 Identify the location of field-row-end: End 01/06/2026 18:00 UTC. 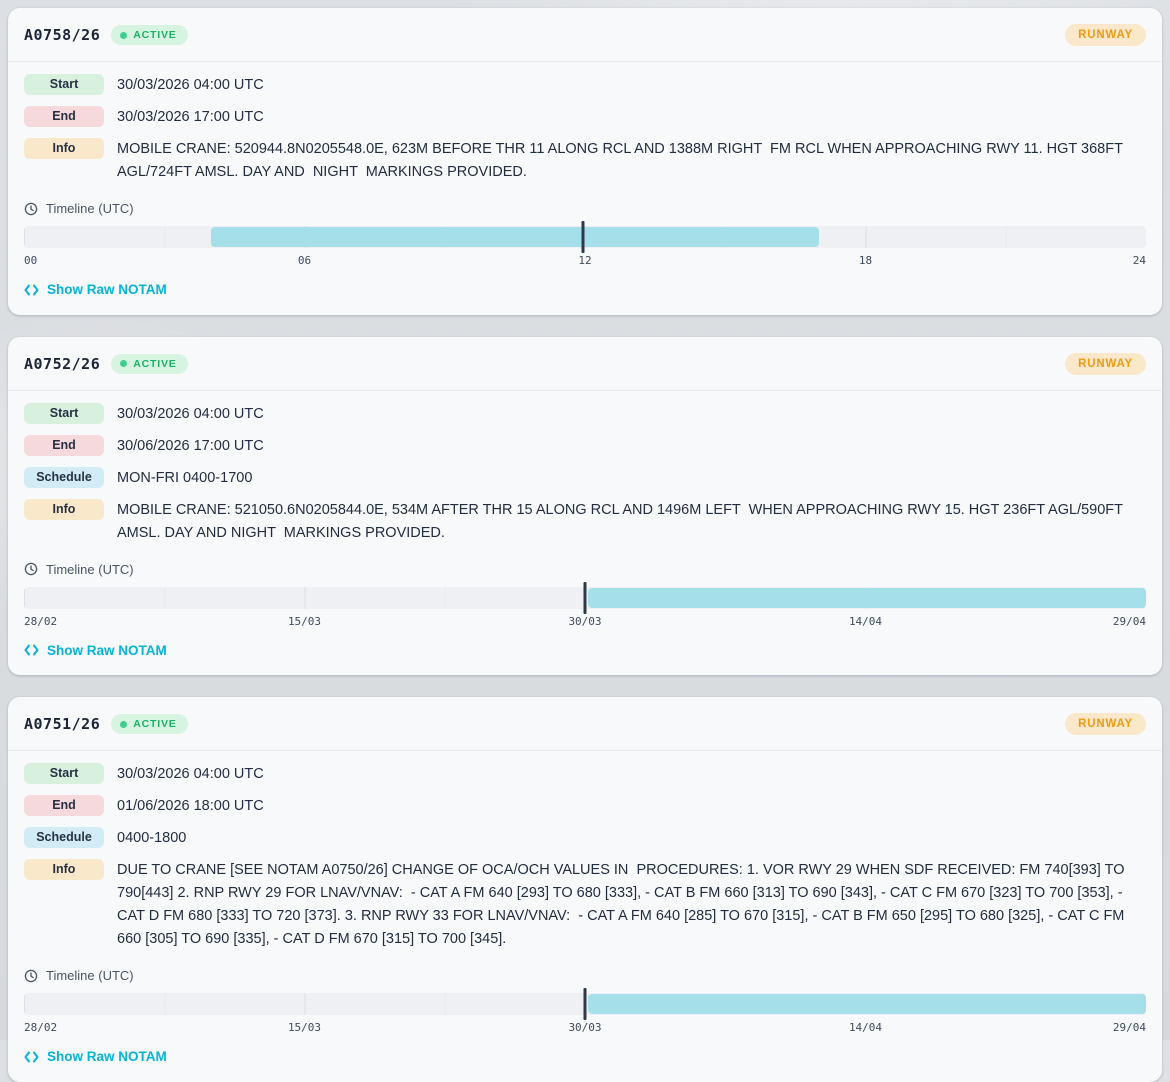
(585, 806).